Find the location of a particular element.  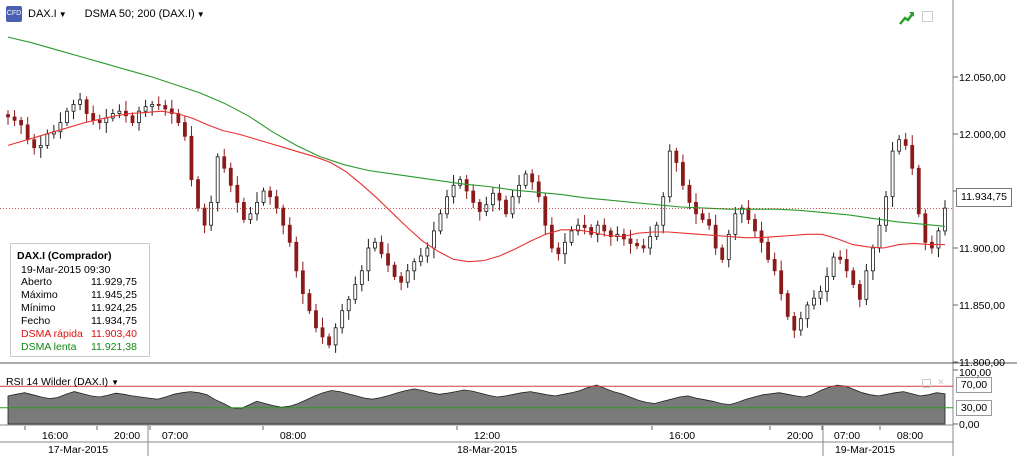

symbol-selector: DAX.I ▼ is located at coordinates (47, 14).